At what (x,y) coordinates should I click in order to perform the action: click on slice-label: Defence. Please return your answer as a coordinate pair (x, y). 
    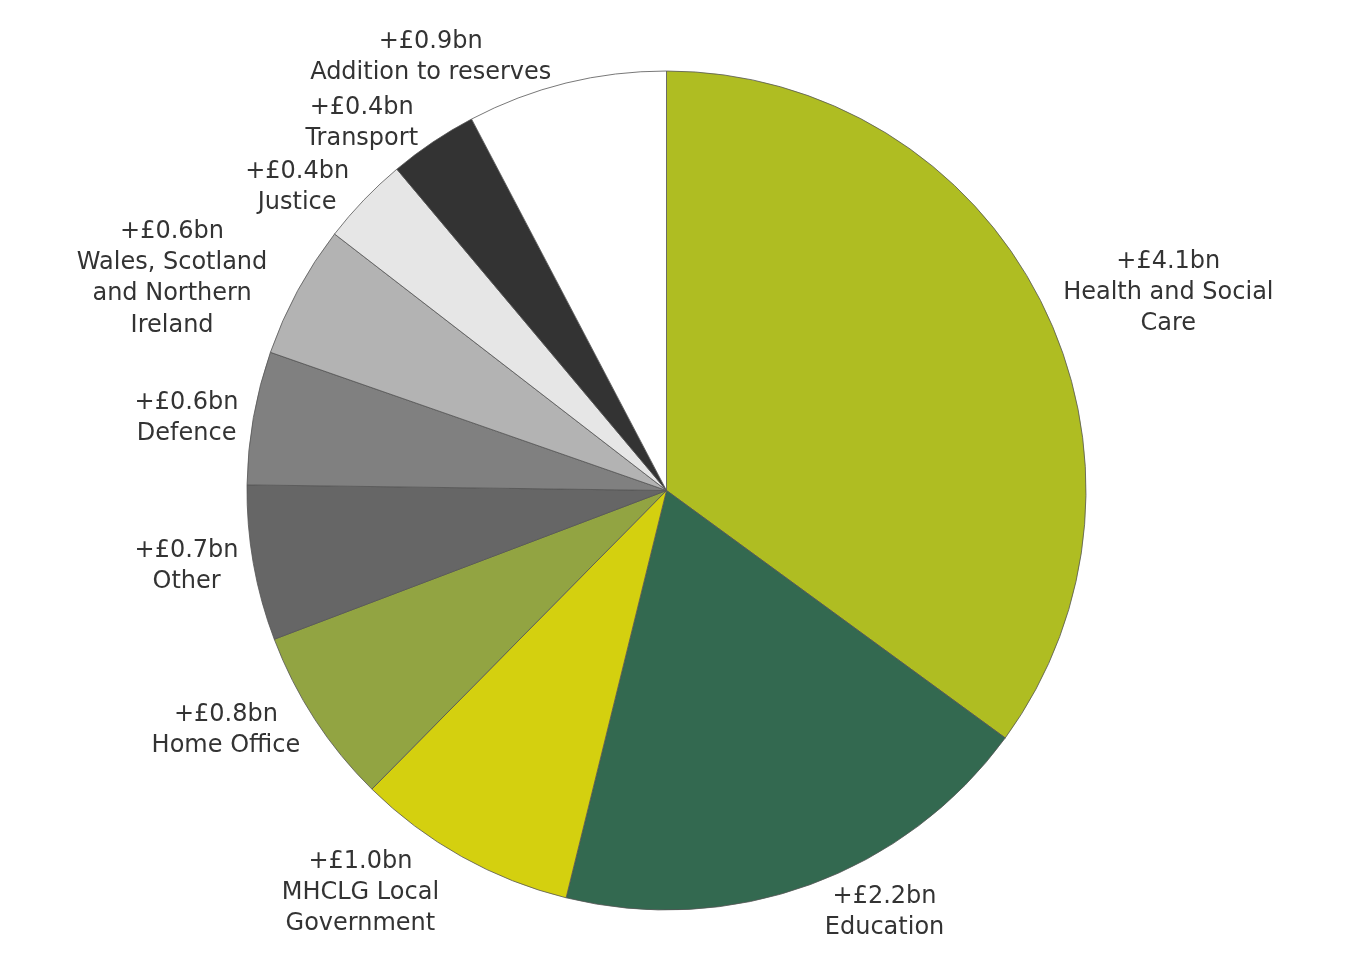
    Looking at the image, I should click on (186, 432).